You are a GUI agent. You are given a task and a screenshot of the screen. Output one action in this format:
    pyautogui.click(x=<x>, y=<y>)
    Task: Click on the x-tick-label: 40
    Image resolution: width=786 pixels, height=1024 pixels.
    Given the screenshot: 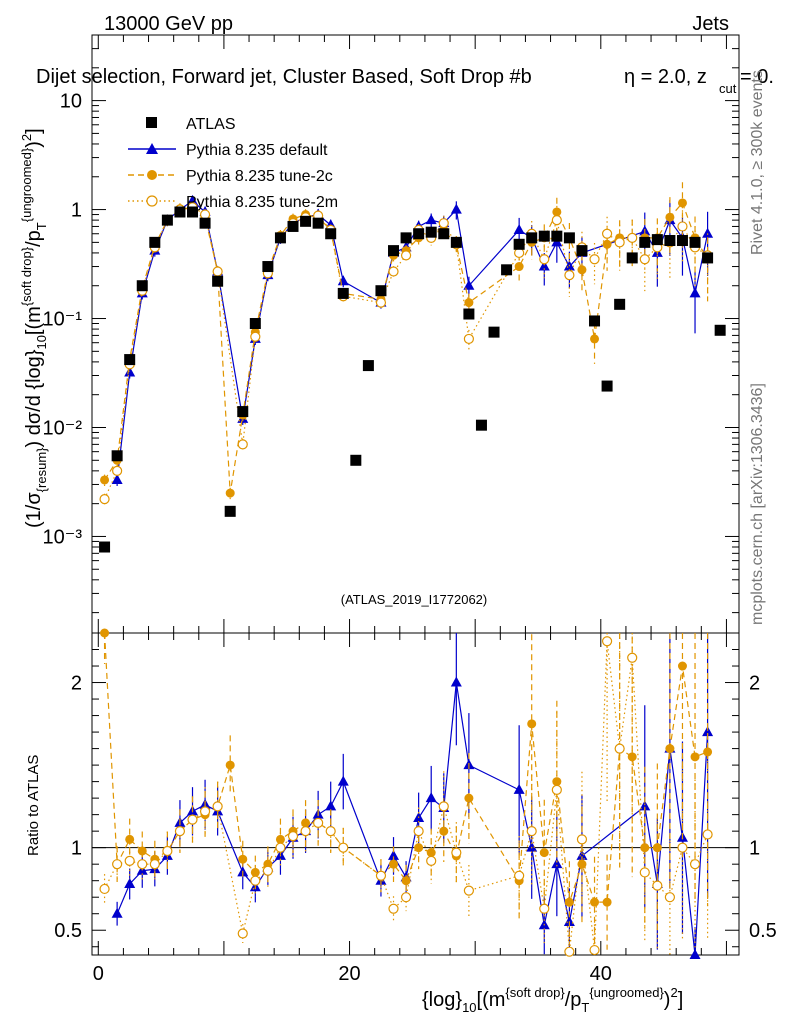 What is the action you would take?
    pyautogui.click(x=601, y=974)
    